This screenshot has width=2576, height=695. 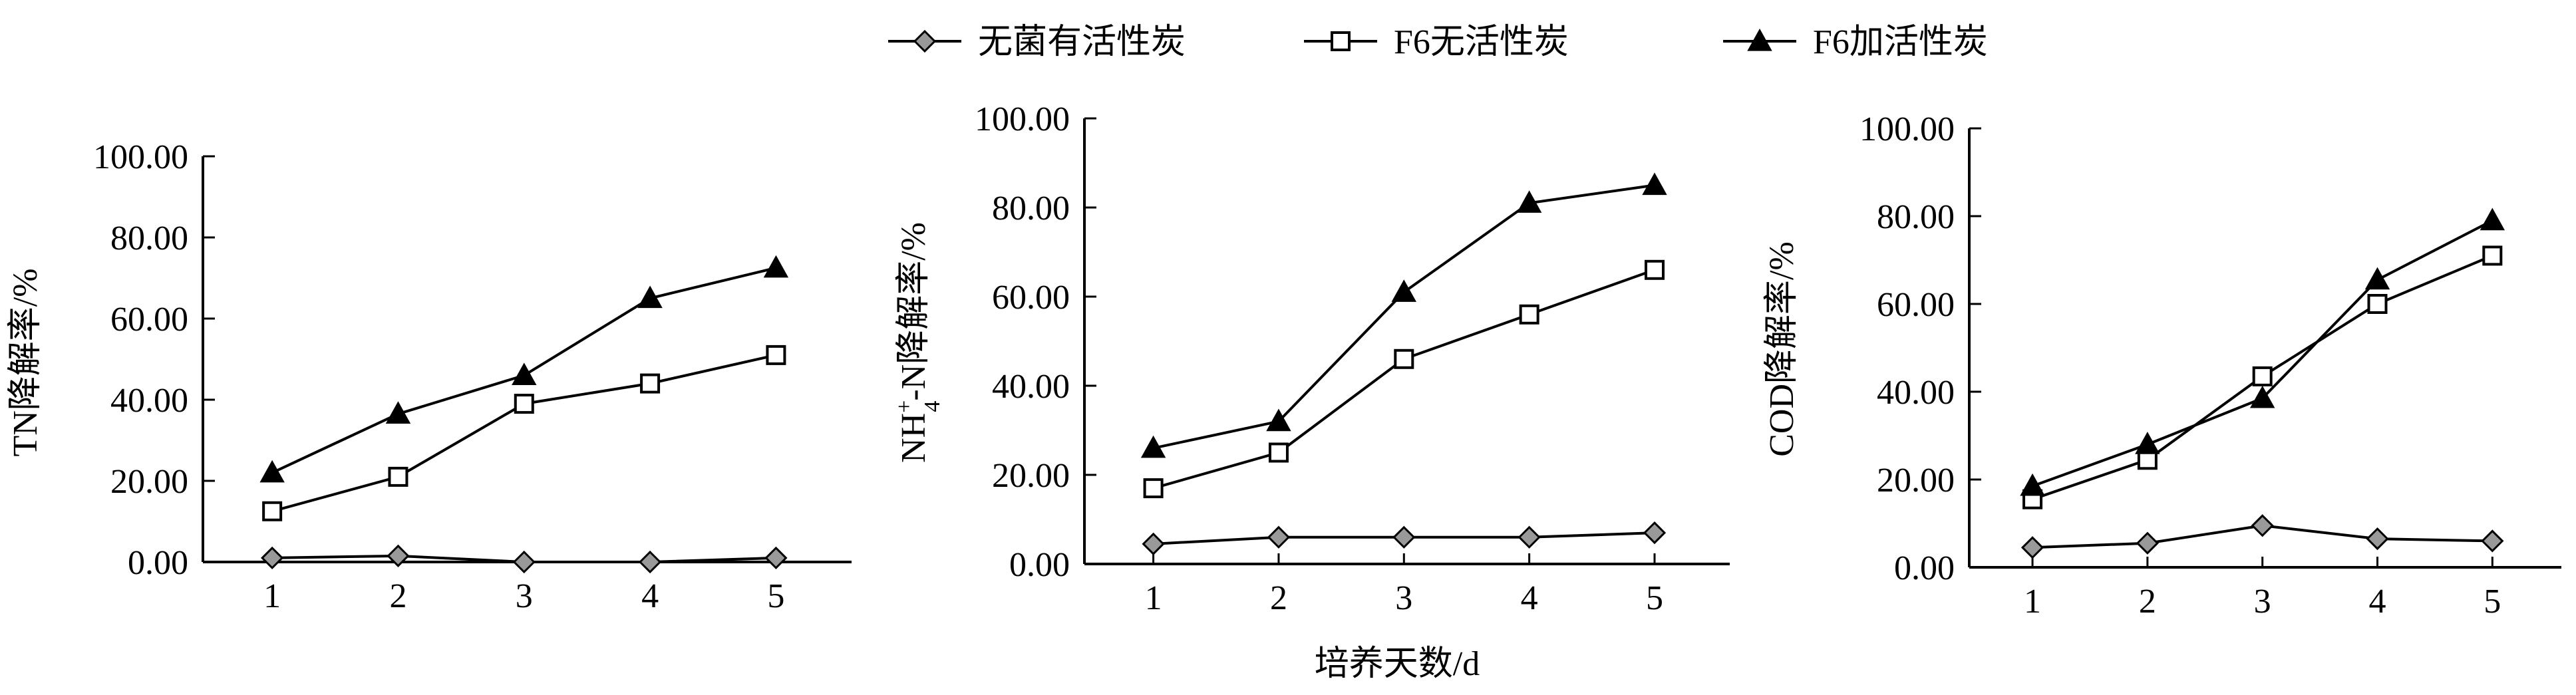 I want to click on y-axis-label-rest: -N降解率/%, so click(x=914, y=311).